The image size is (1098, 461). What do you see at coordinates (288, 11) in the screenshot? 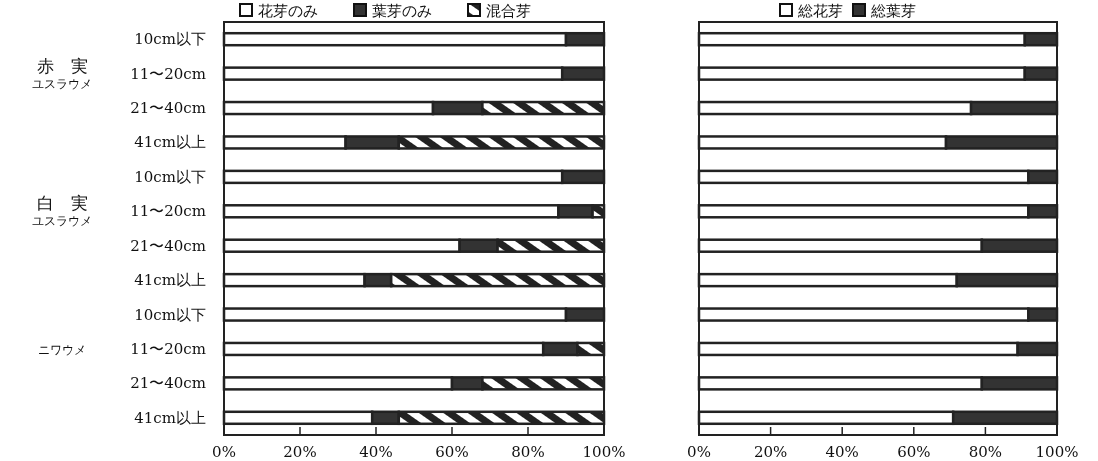
I see `series-label: 花芽のみ` at bounding box center [288, 11].